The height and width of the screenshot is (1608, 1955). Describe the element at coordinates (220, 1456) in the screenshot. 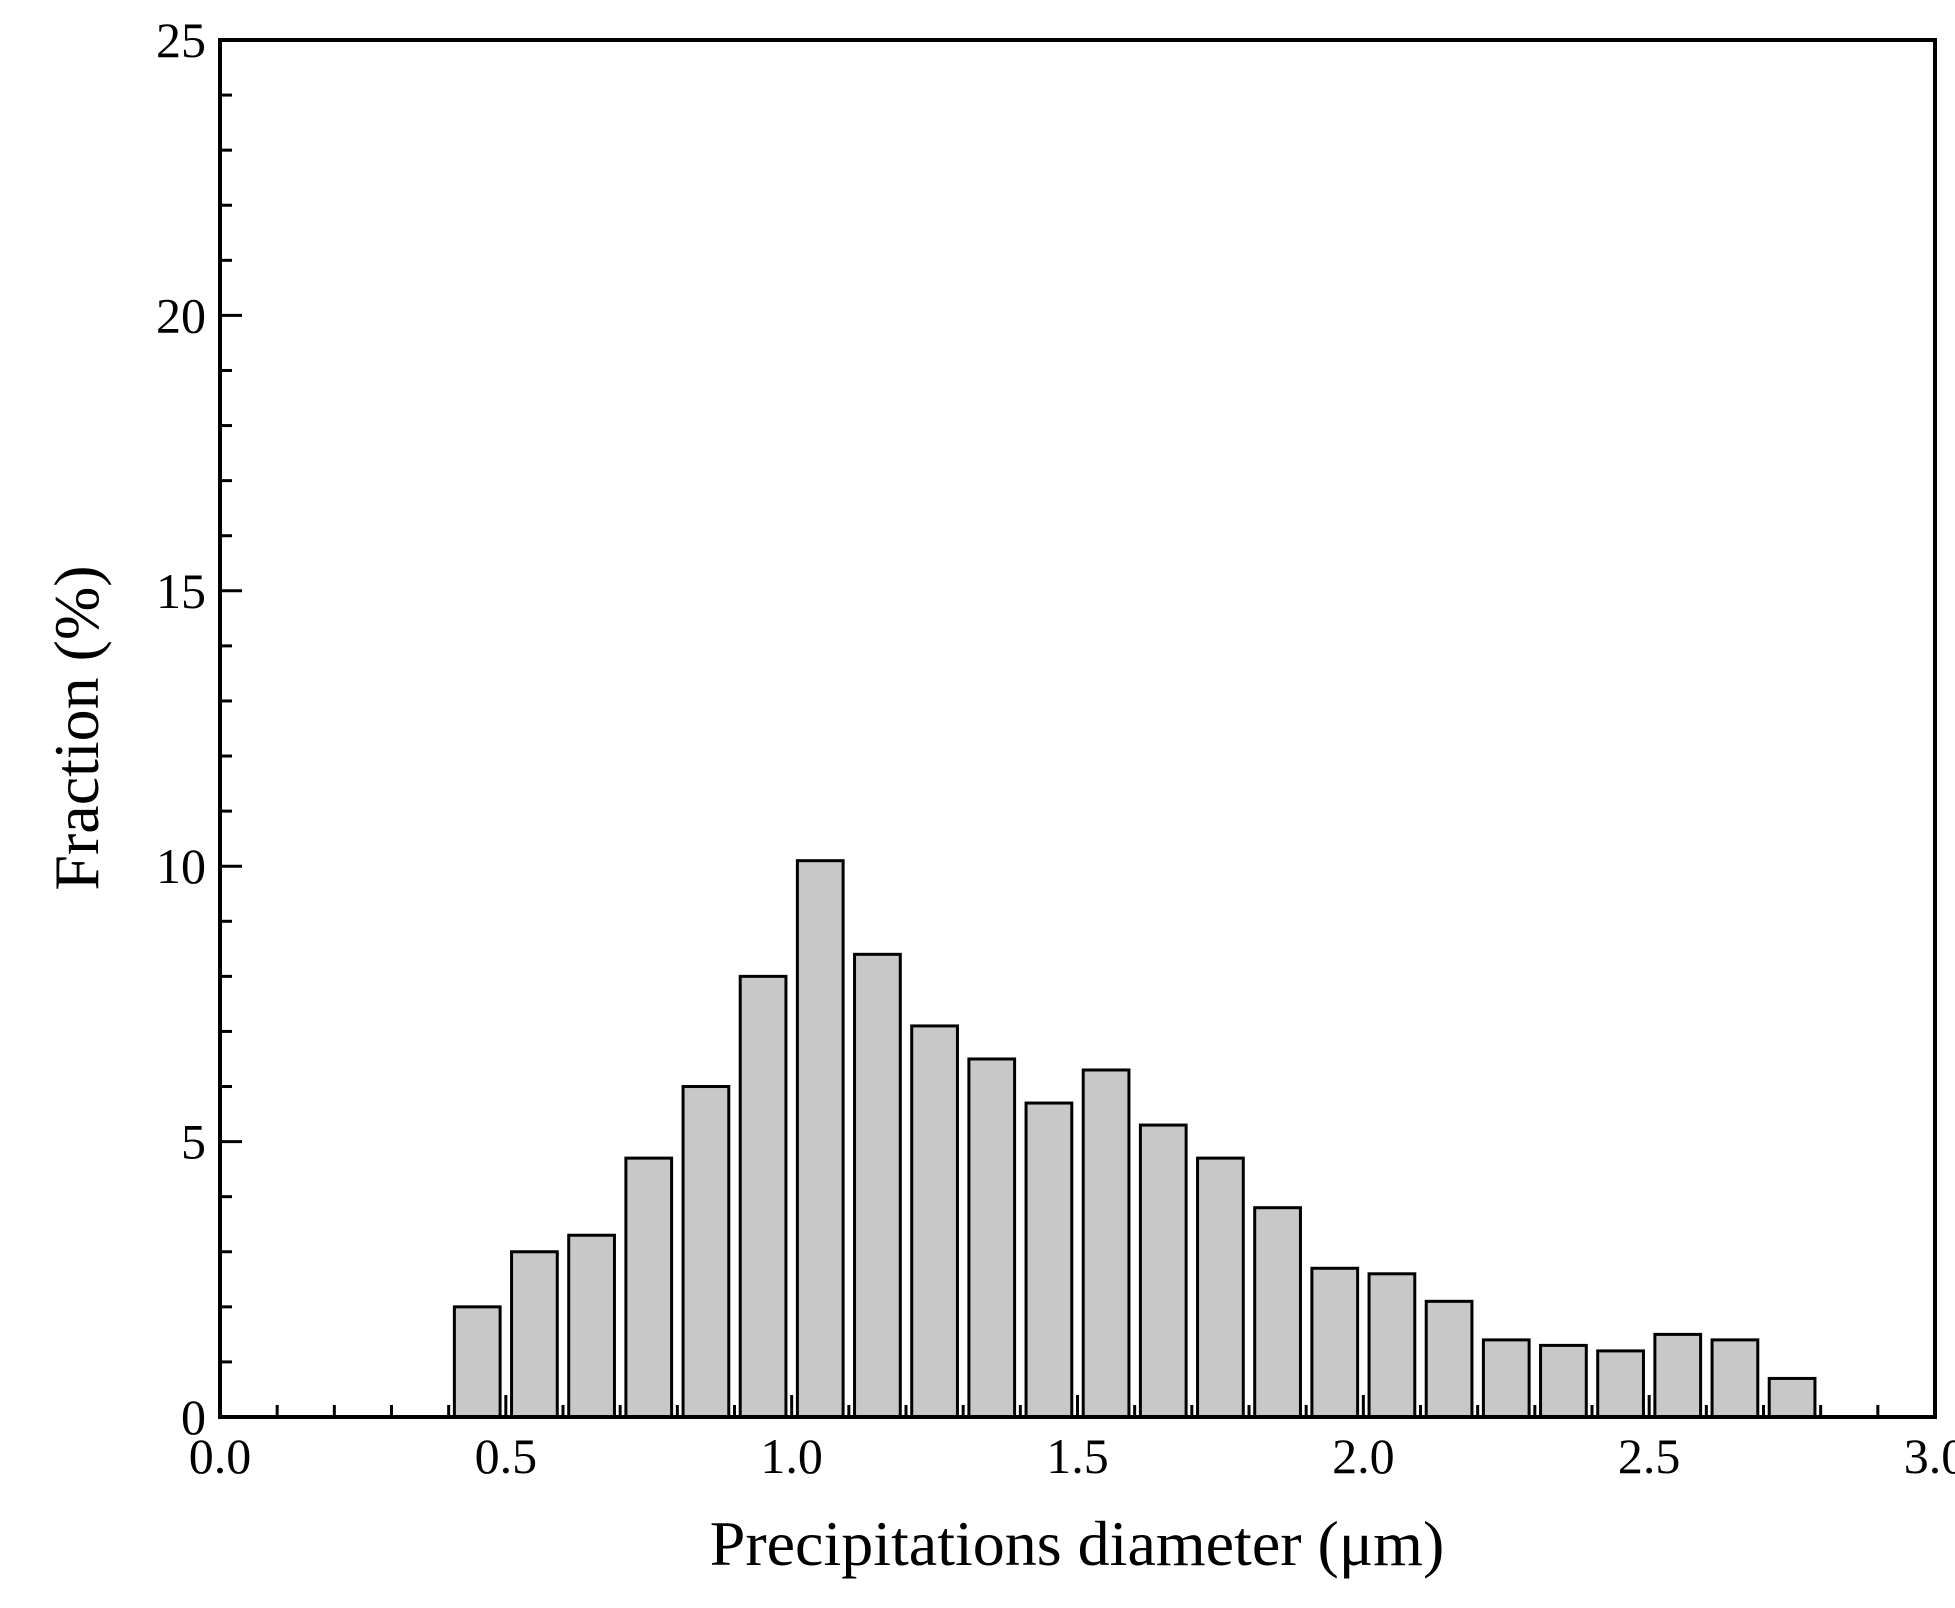

I see `x-tick-label: 0.0` at that location.